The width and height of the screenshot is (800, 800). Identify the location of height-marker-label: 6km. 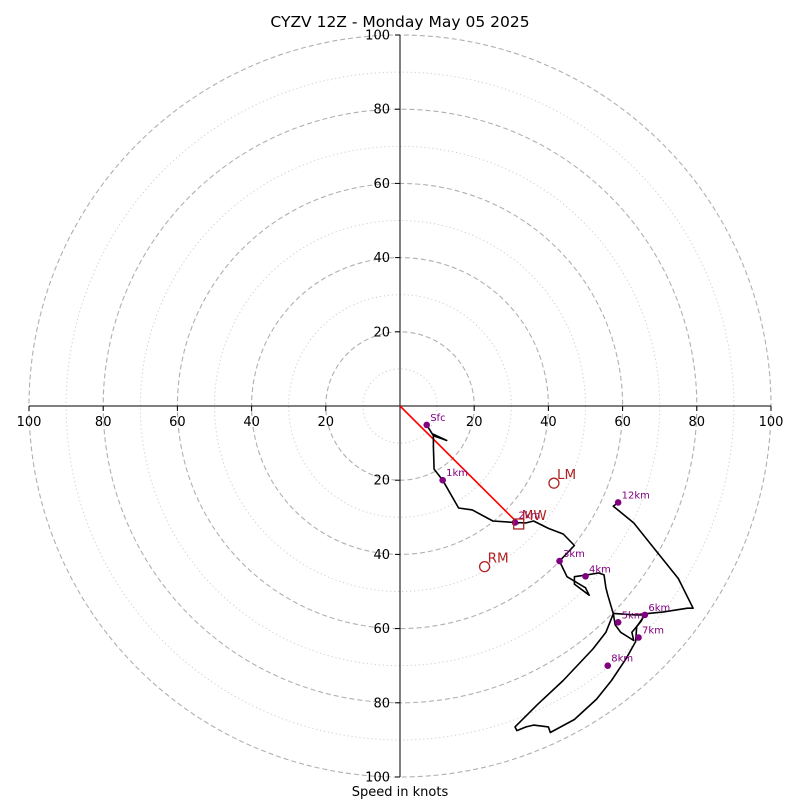
(659, 608).